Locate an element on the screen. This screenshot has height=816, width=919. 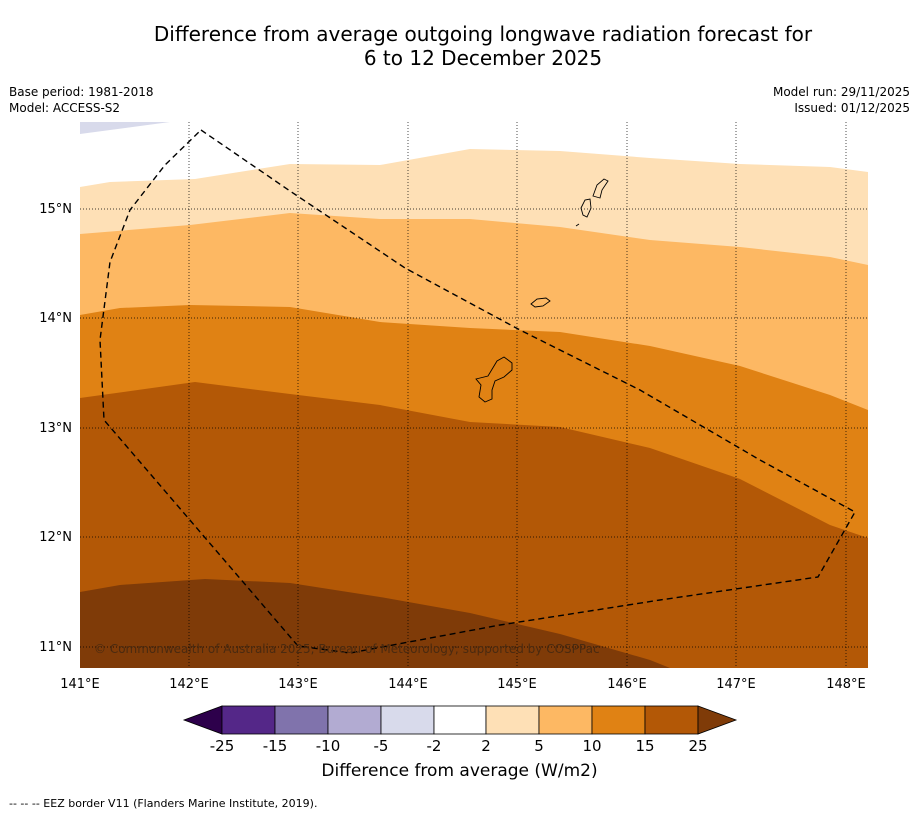
lon-label-144e: 144°E is located at coordinates (408, 684).